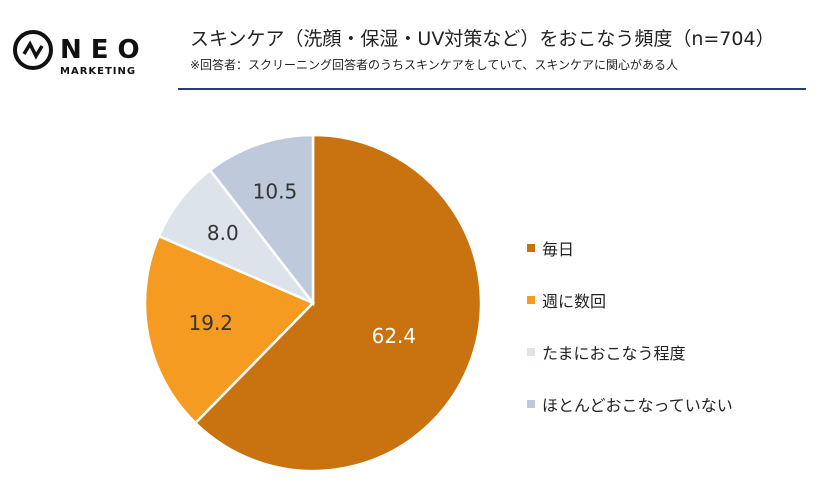 The width and height of the screenshot is (827, 504). Describe the element at coordinates (630, 300) in the screenshot. I see `legend-item: 週に数回` at that location.